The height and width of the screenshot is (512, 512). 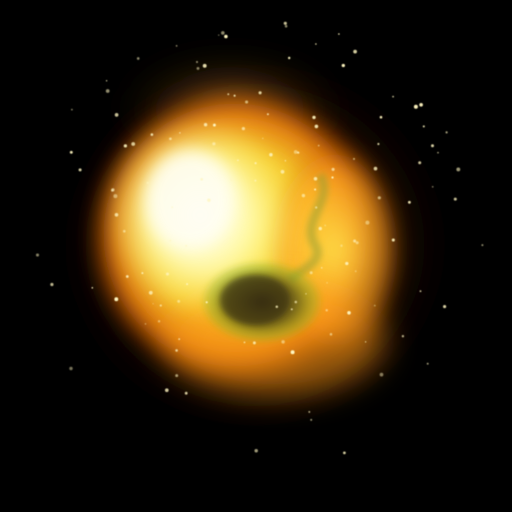 I want to click on smoke-cluster-inner, so click(x=255, y=300).